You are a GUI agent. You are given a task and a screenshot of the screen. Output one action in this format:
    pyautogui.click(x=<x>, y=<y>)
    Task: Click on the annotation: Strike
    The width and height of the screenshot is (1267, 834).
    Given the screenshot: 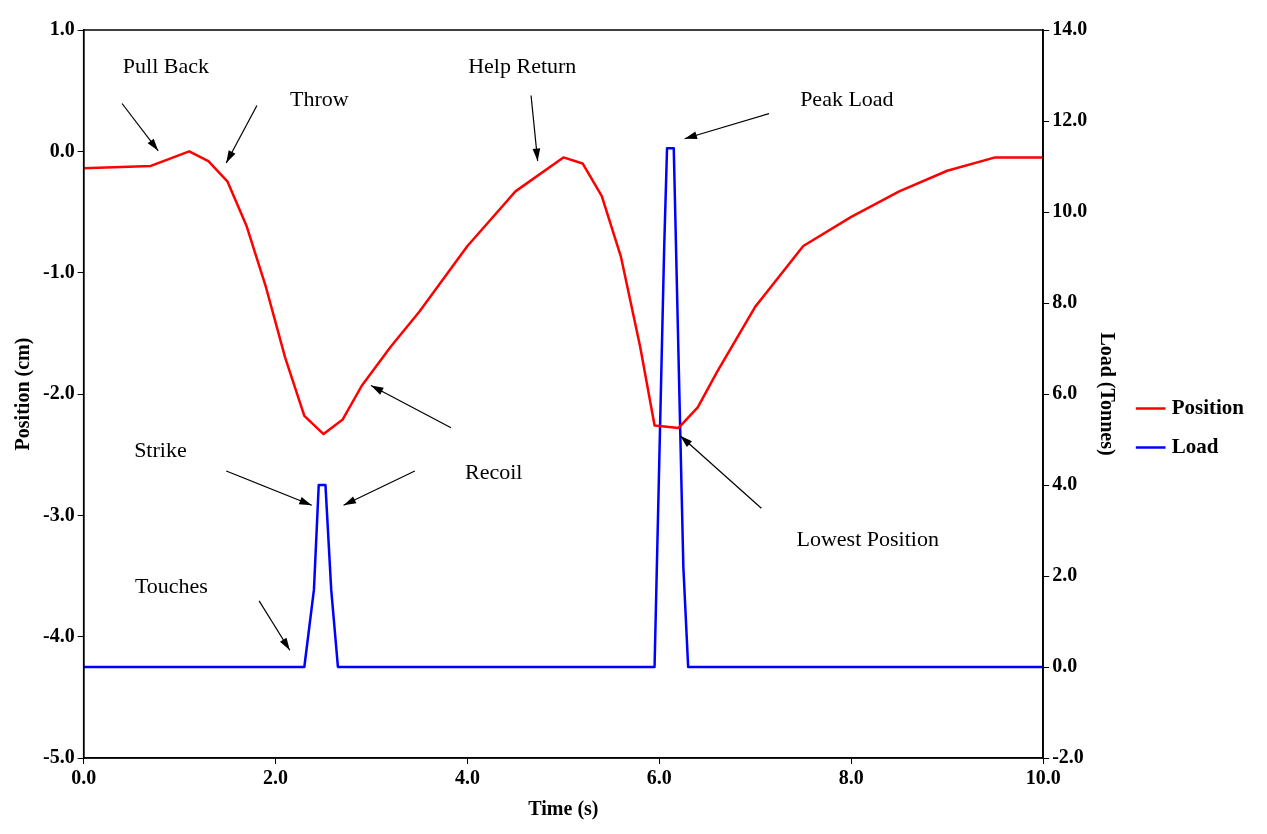 What is the action you would take?
    pyautogui.click(x=160, y=449)
    